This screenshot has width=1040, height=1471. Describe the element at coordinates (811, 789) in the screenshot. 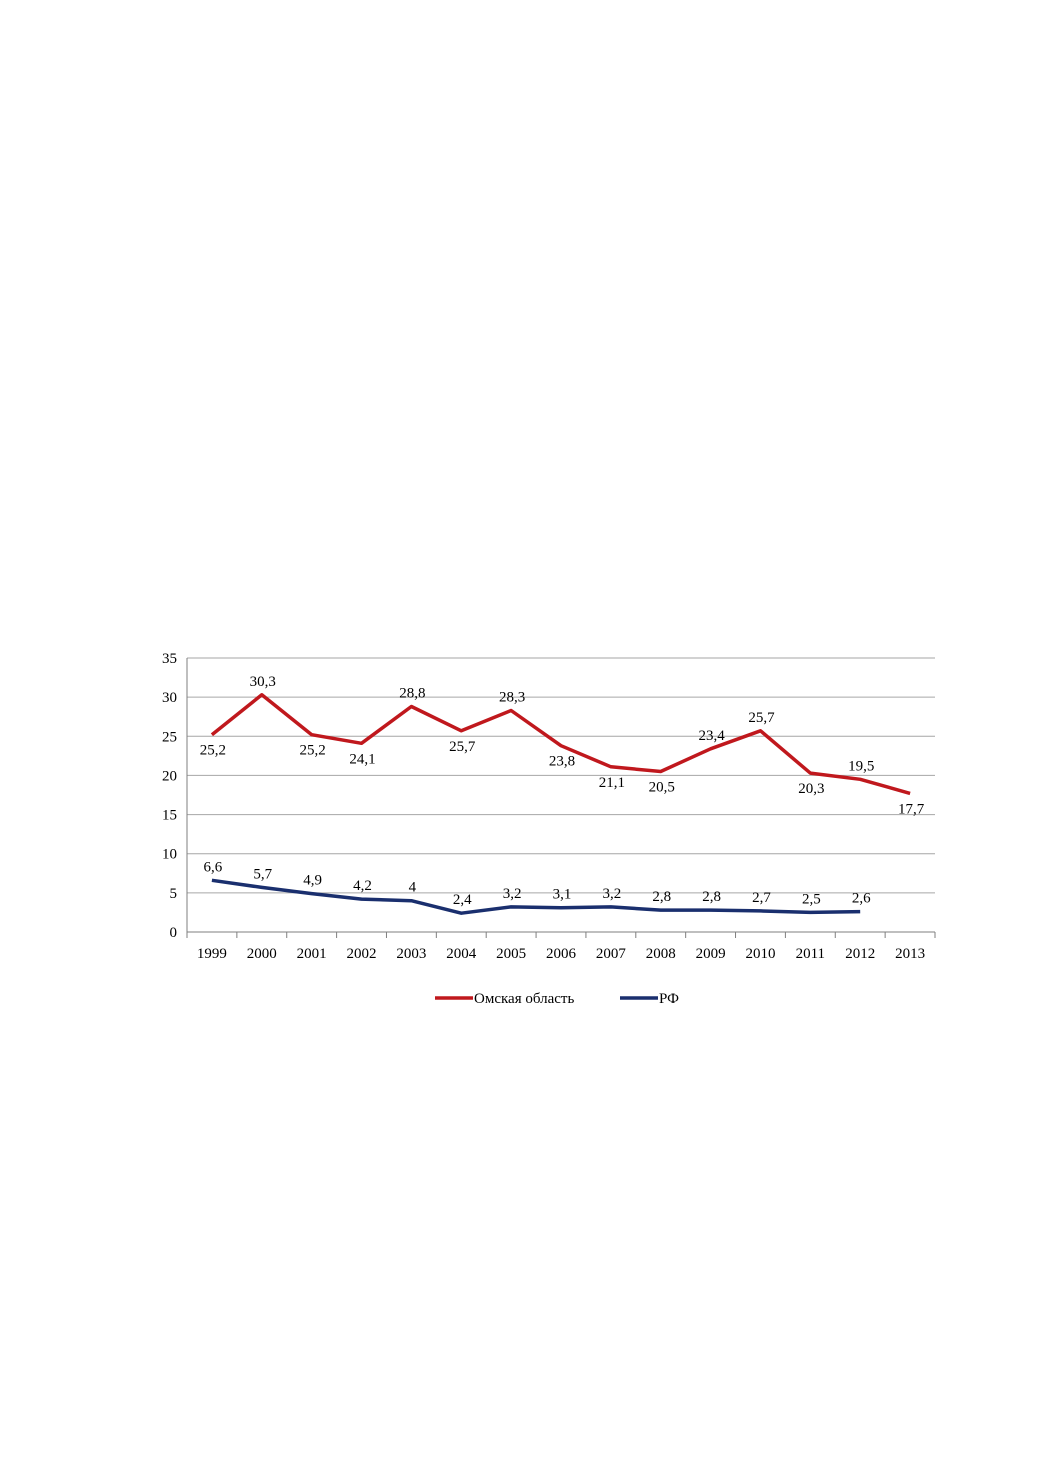

I see `data-label: 20,3` at that location.